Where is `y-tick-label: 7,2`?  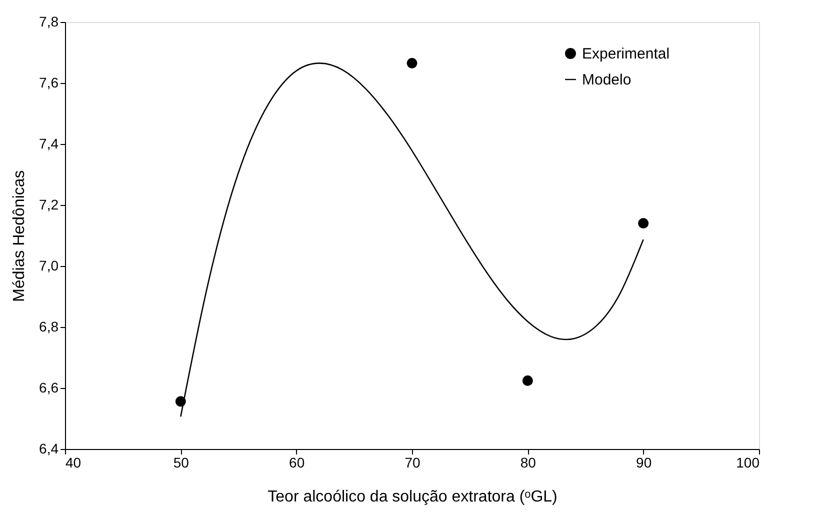 y-tick-label: 7,2 is located at coordinates (49, 204).